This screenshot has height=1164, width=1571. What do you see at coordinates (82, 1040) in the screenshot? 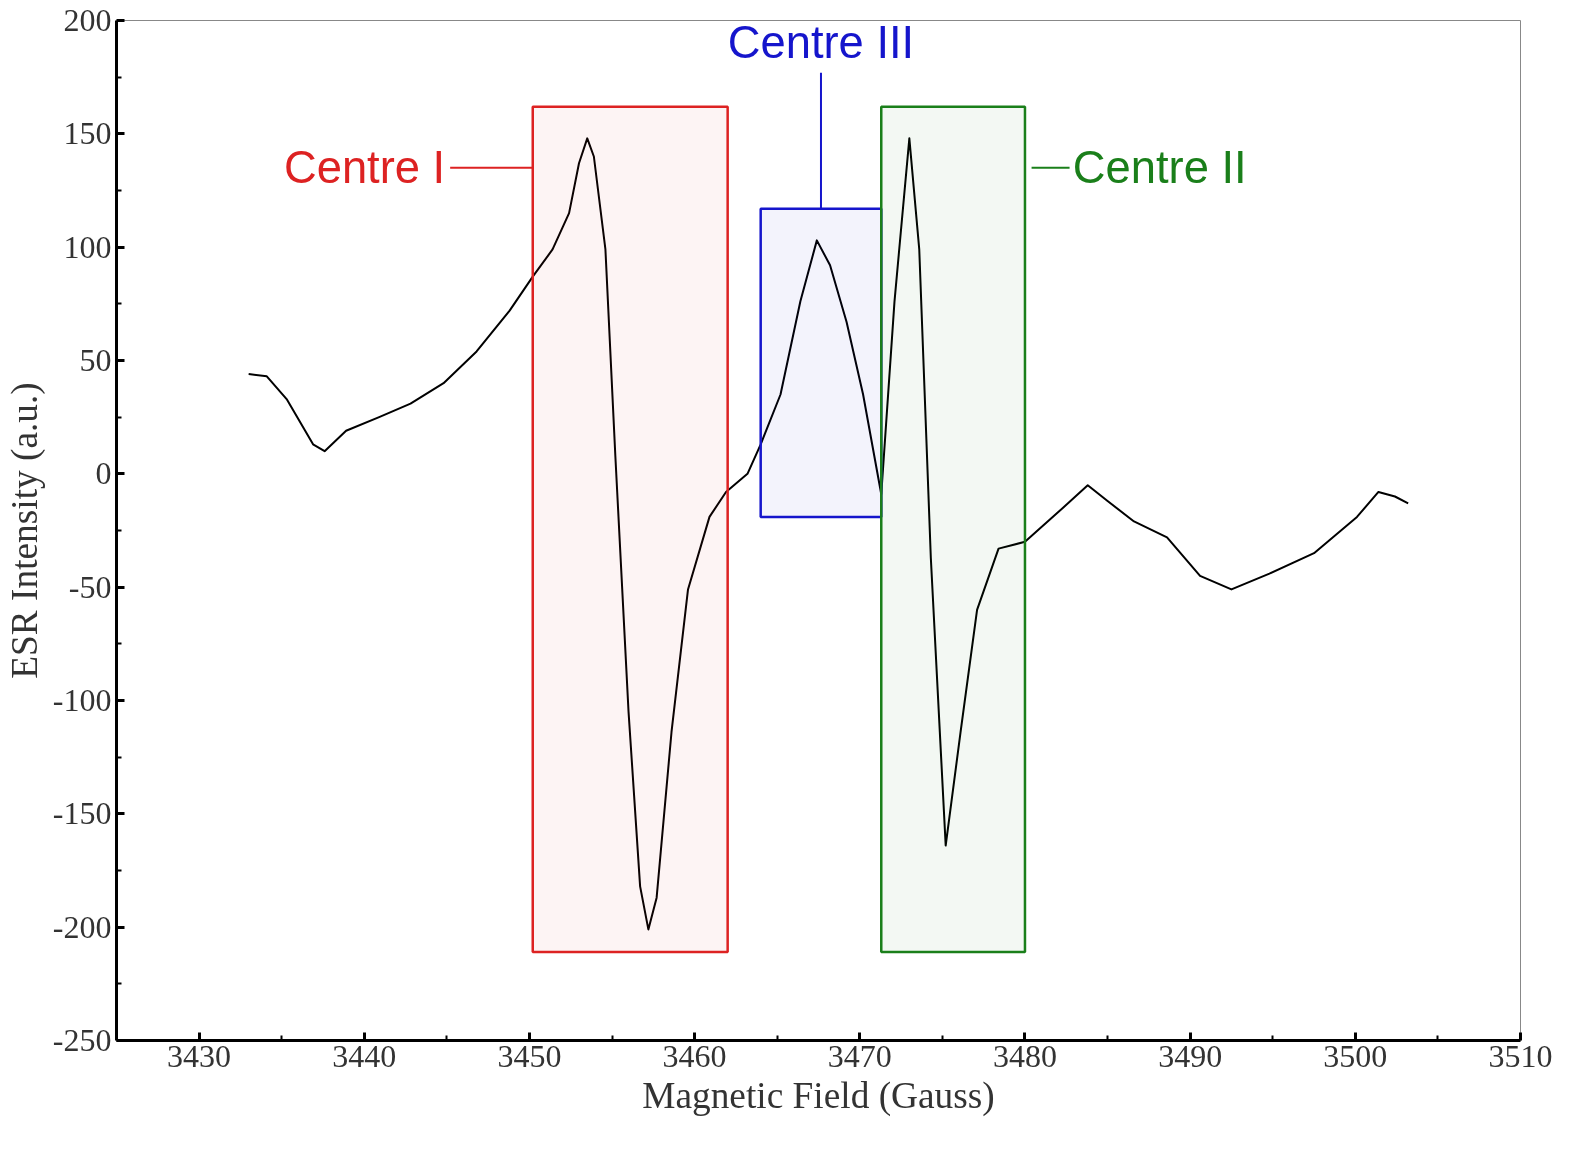
I see `y-tick-label: -250` at bounding box center [82, 1040].